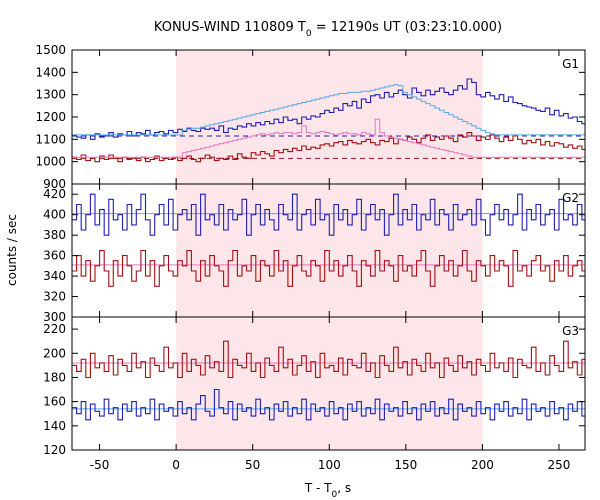 This screenshot has height=500, width=600. I want to click on x-tick-label: 250, so click(559, 465).